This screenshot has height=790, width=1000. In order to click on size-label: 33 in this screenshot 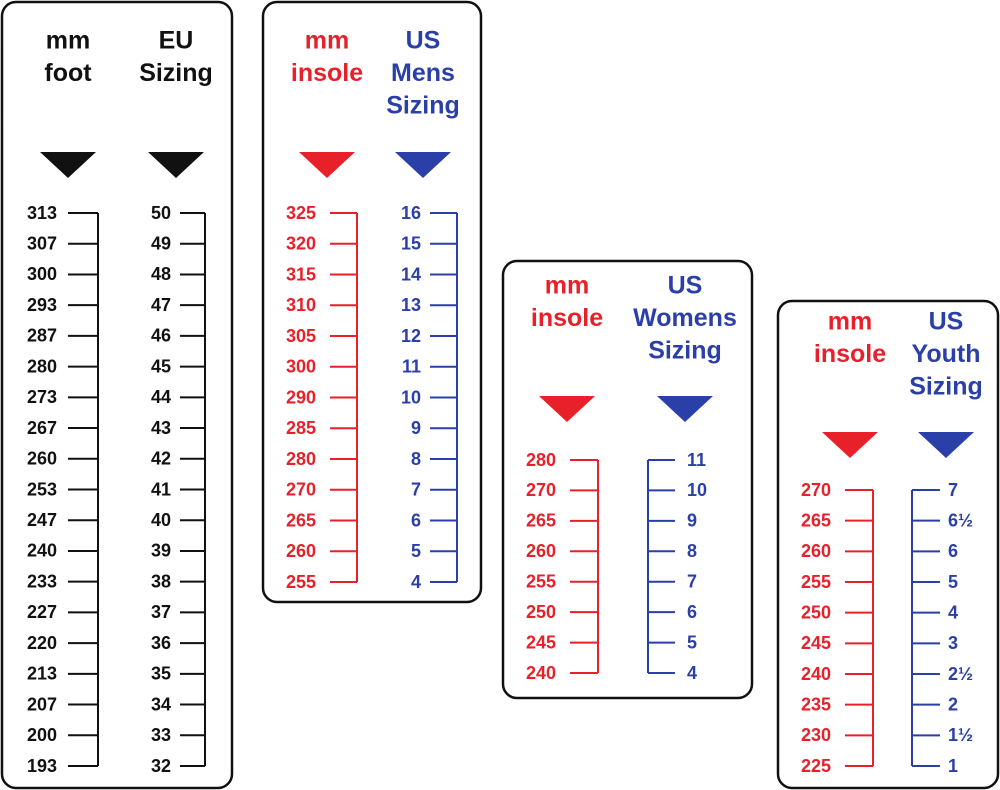, I will do `click(161, 735)`.